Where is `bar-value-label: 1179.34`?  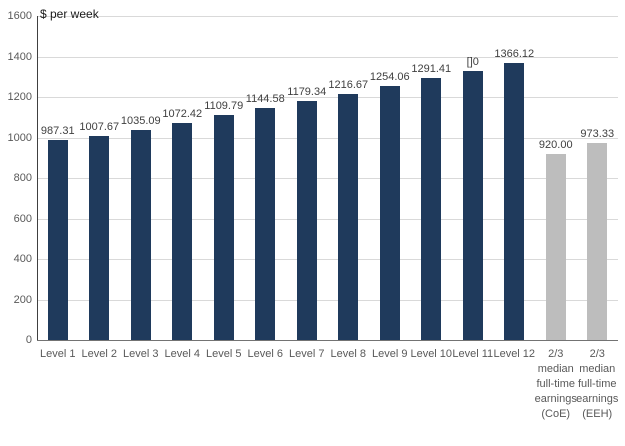
bar-value-label: 1179.34 is located at coordinates (307, 92).